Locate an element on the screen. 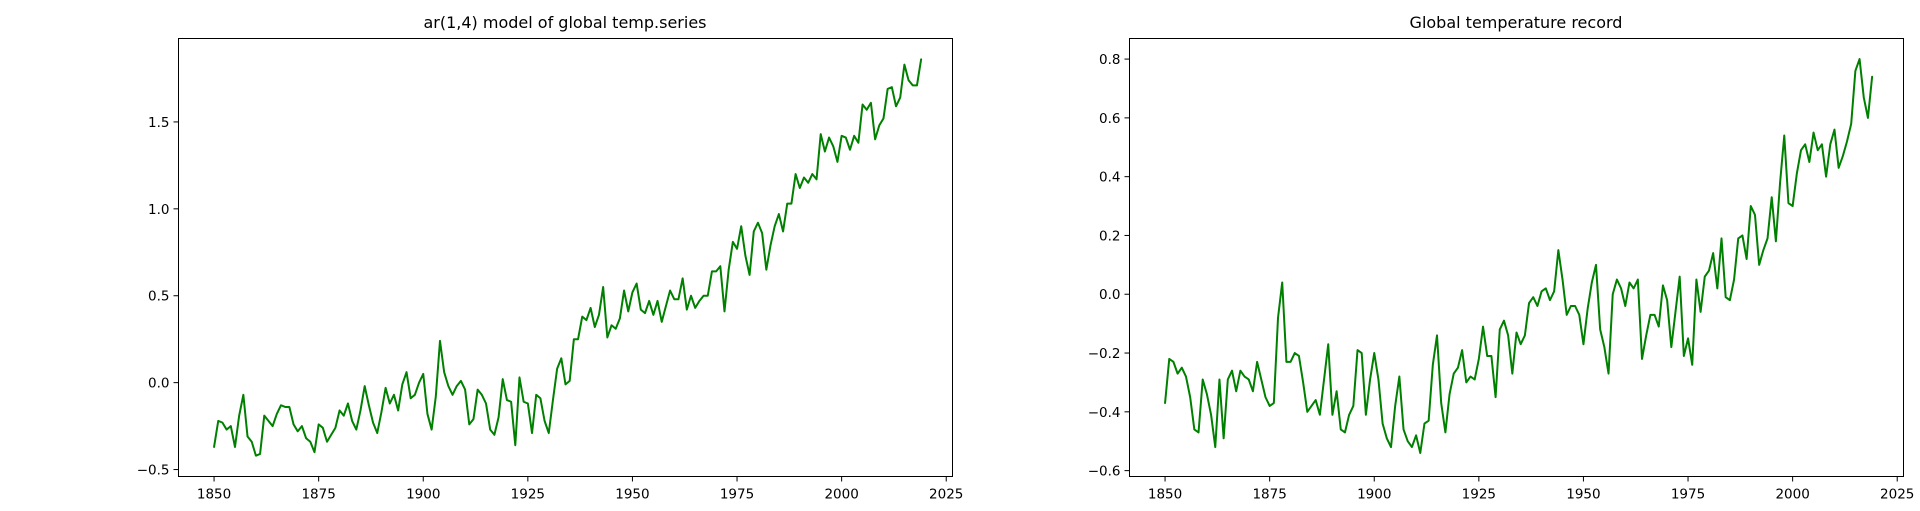  y-tick-label: 0.8 is located at coordinates (1109, 60).